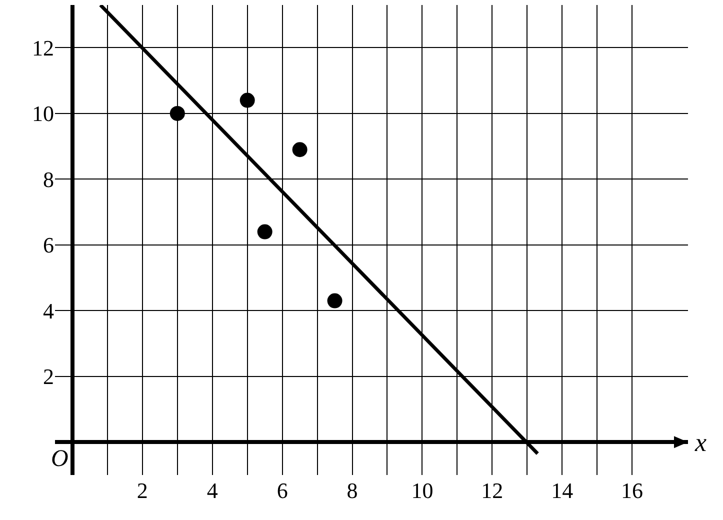  What do you see at coordinates (562, 490) in the screenshot?
I see `x-tick-label: 14` at bounding box center [562, 490].